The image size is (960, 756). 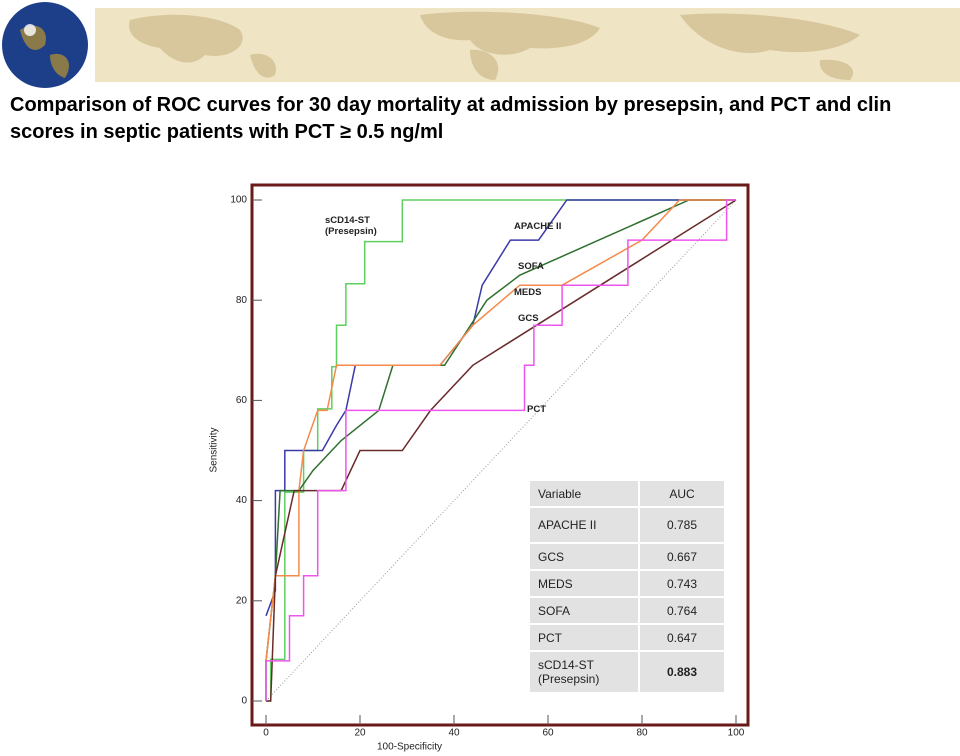 I want to click on auc-cell: 0.667, so click(x=682, y=556).